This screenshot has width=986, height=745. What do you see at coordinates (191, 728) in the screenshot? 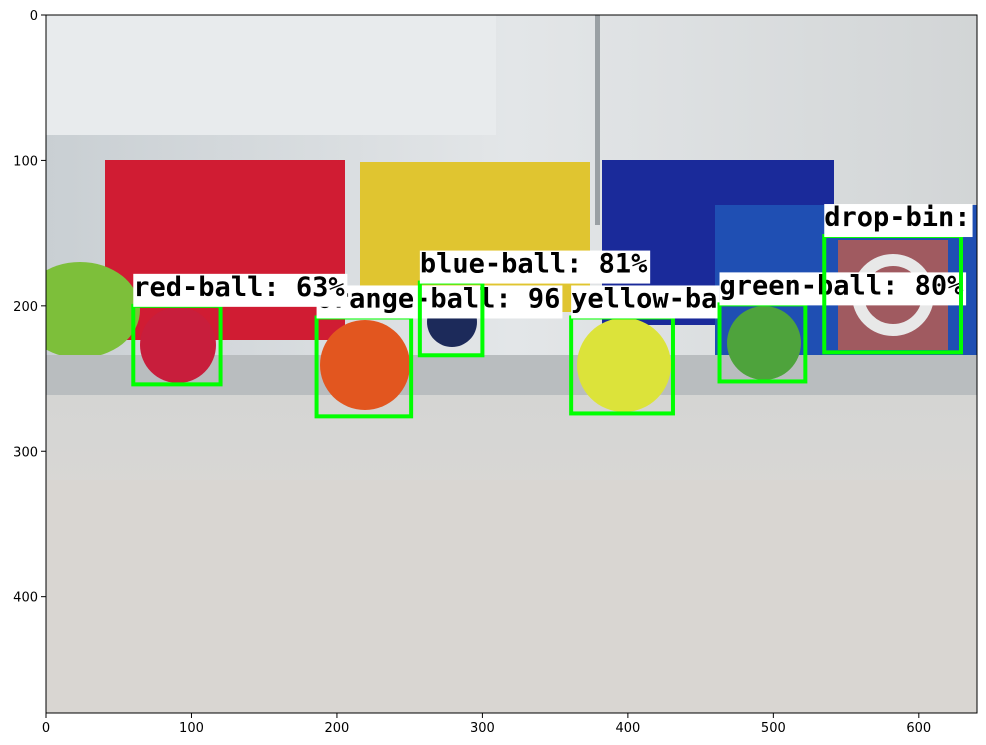
I see `x-tick-label: 100` at bounding box center [191, 728].